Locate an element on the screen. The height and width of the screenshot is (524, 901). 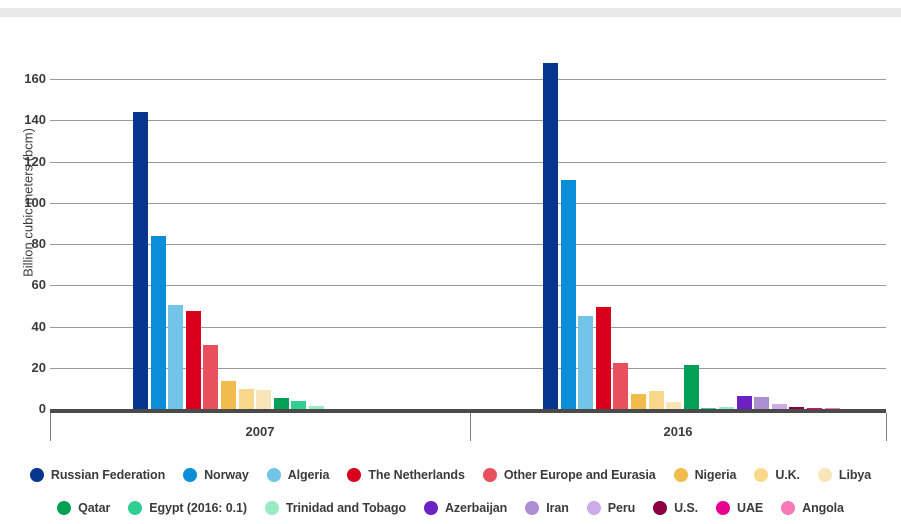
legend-label: Nigeria is located at coordinates (715, 474).